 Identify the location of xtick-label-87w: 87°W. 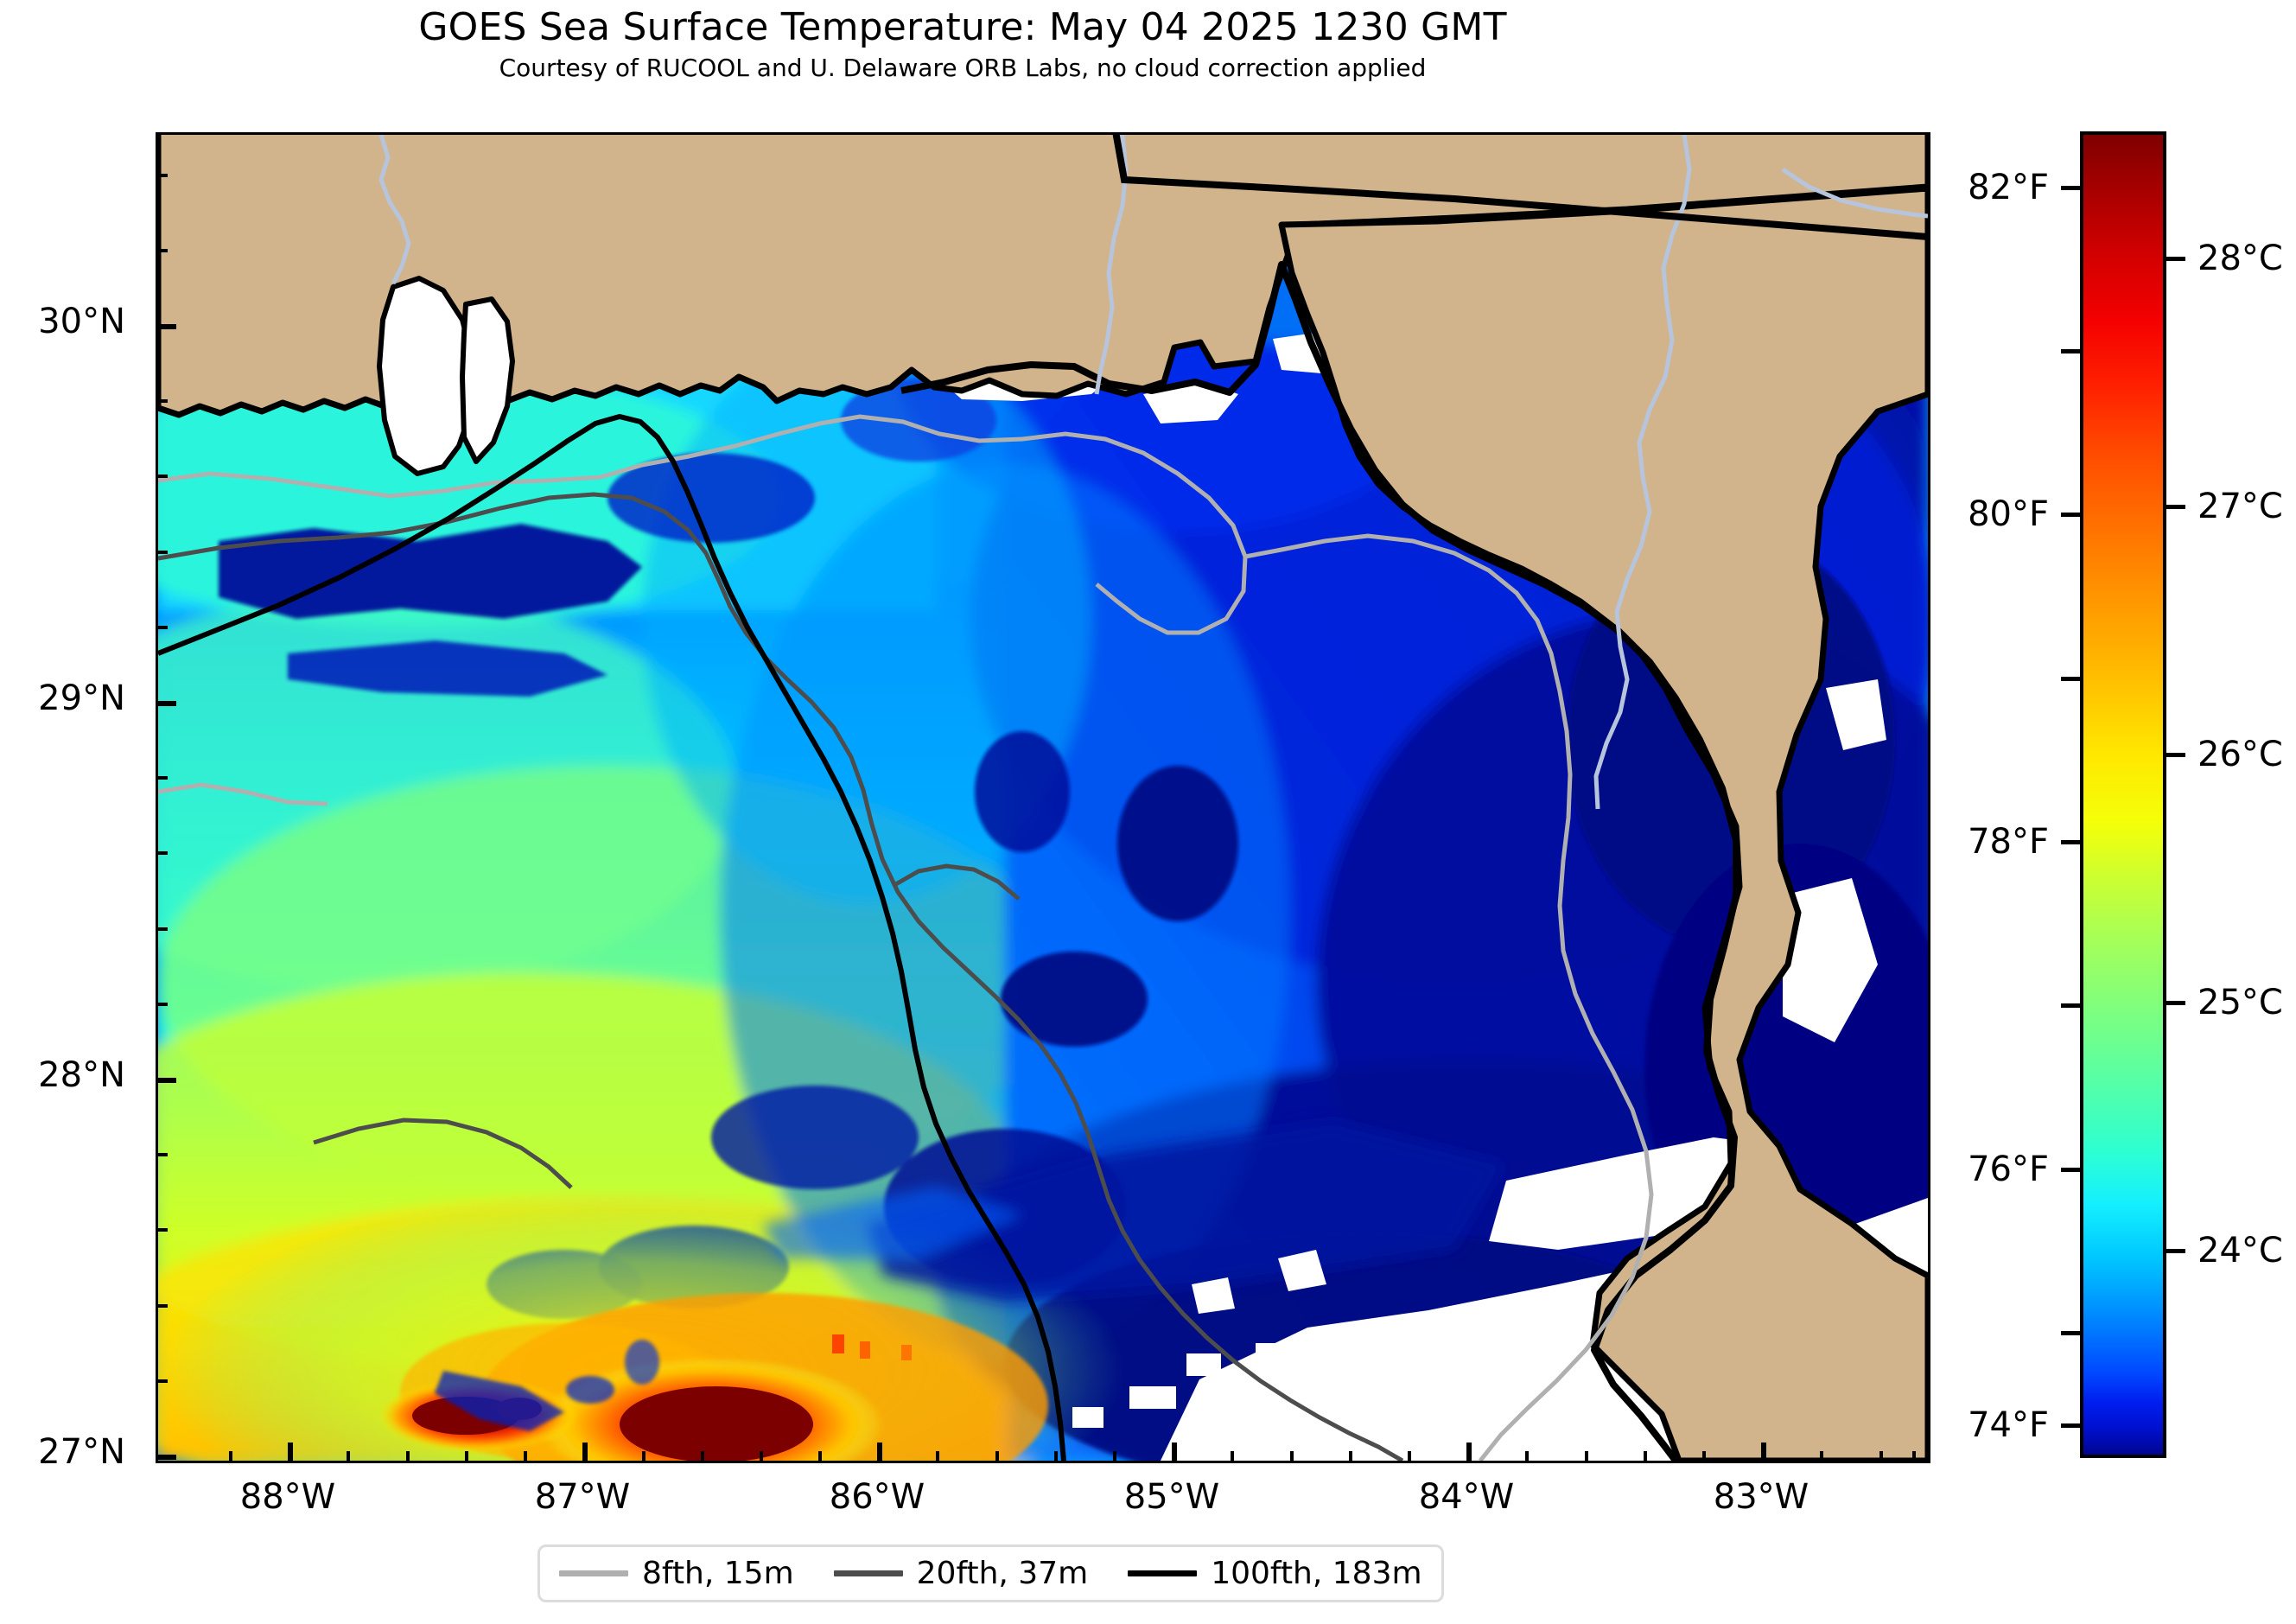
(582, 1497).